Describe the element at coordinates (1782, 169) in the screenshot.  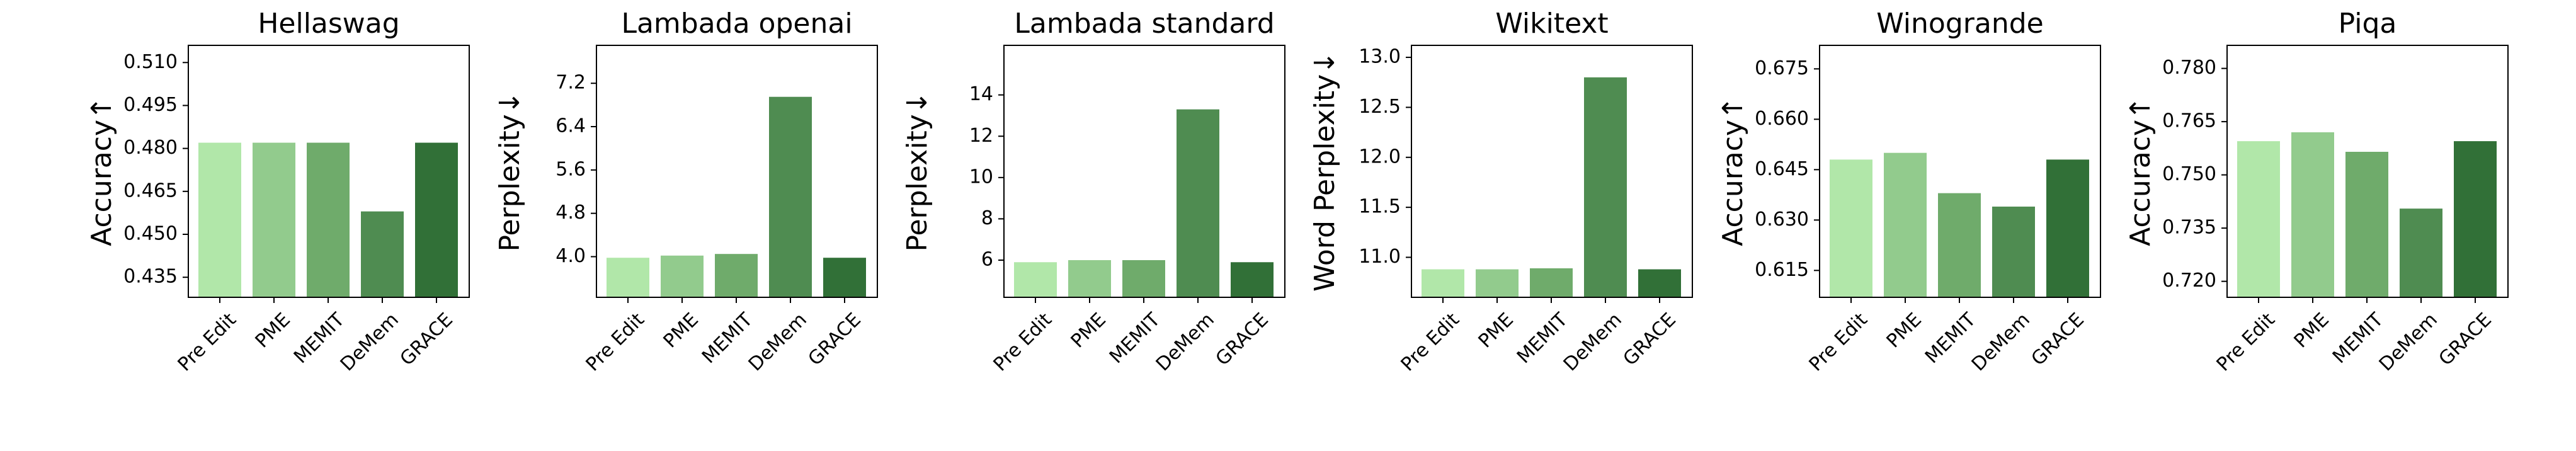
I see `y-tick-label: 0.645` at that location.